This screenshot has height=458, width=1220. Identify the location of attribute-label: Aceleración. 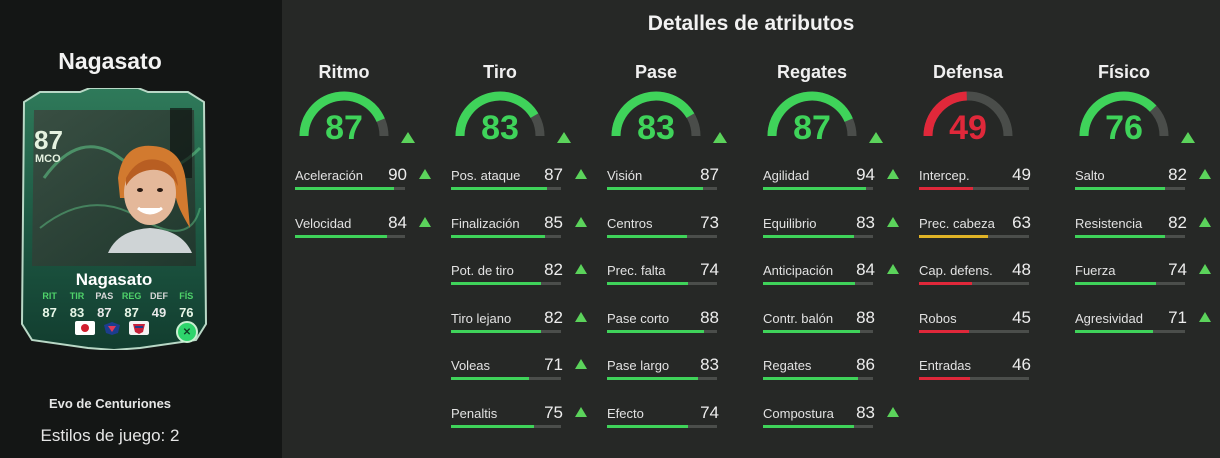
(329, 175).